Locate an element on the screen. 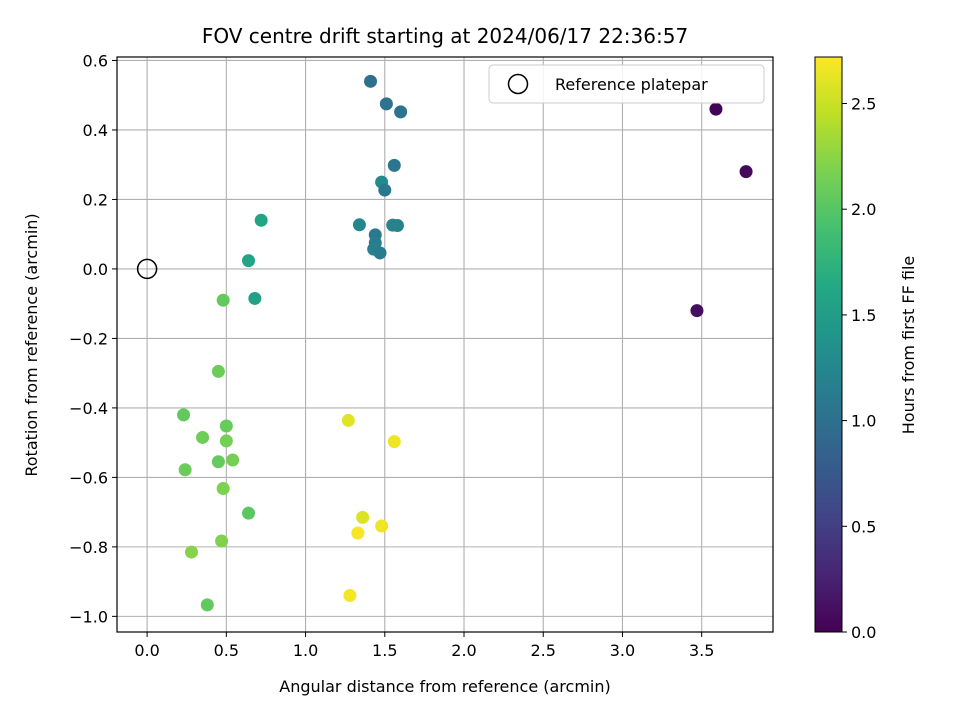 The image size is (960, 720). y-tick-label: −1.0 is located at coordinates (88, 616).